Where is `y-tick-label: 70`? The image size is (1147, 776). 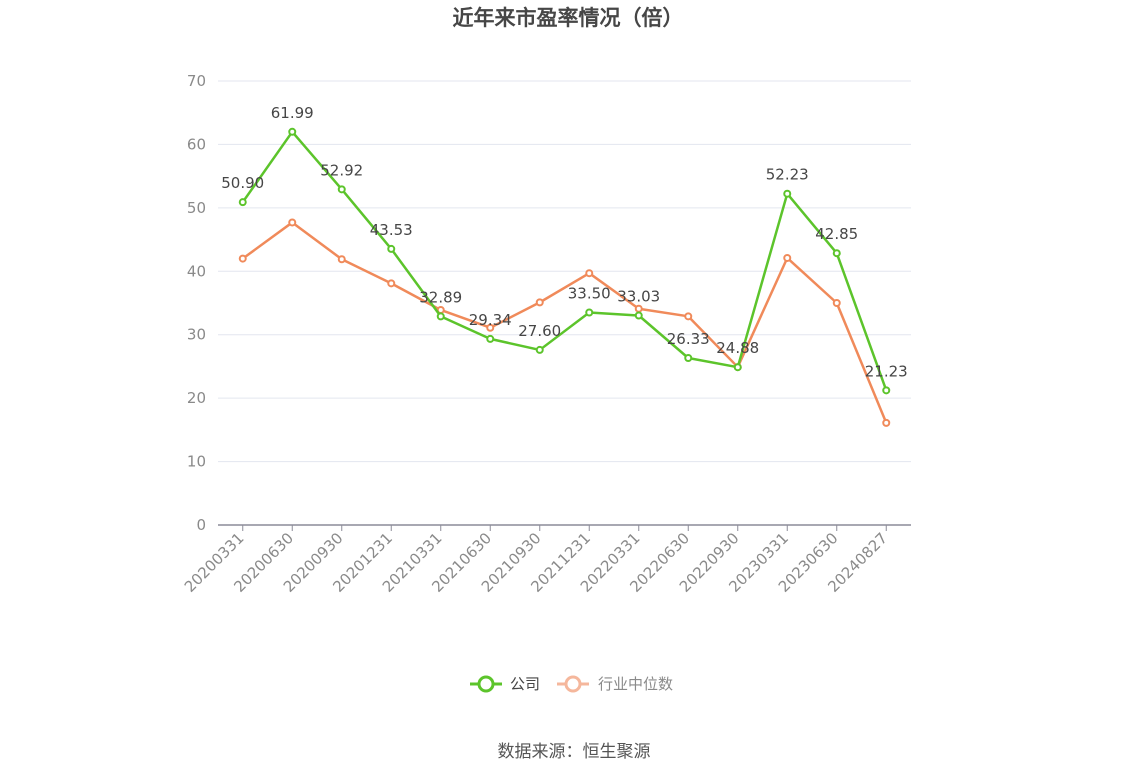
y-tick-label: 70 is located at coordinates (196, 81).